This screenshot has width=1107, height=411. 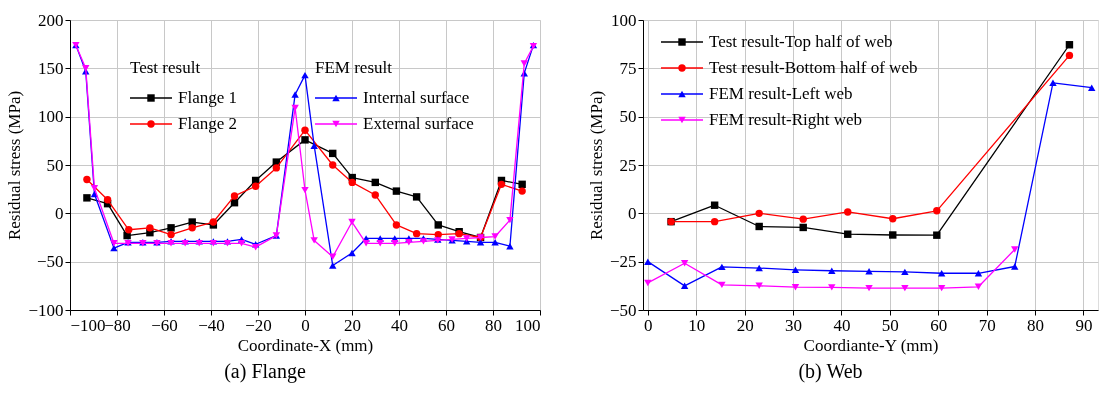 I want to click on y-tick-label: 25, so click(x=628, y=165).